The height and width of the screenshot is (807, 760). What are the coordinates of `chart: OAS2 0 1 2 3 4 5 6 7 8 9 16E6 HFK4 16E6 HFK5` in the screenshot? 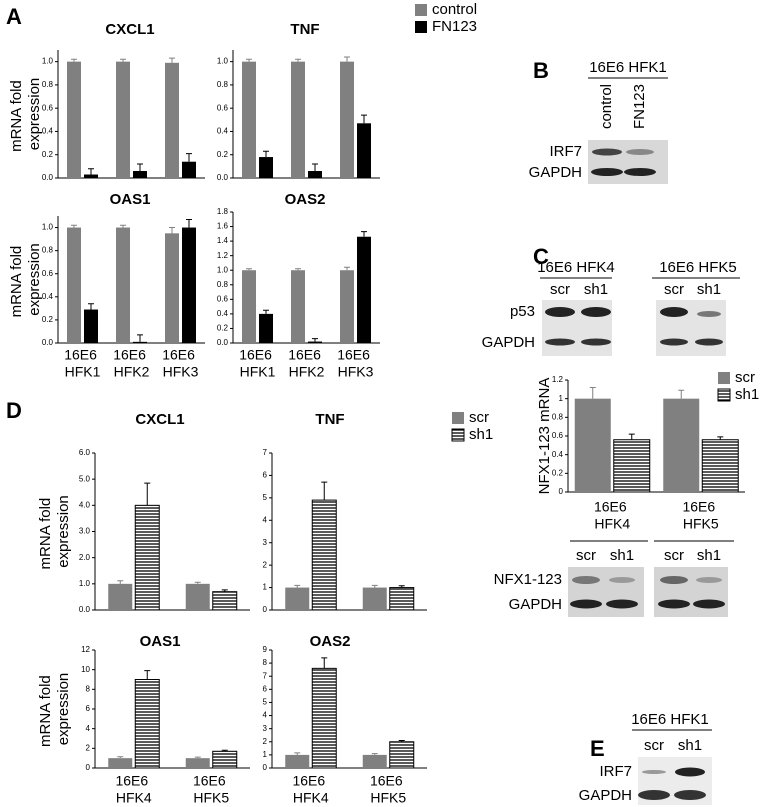 It's located at (345, 719).